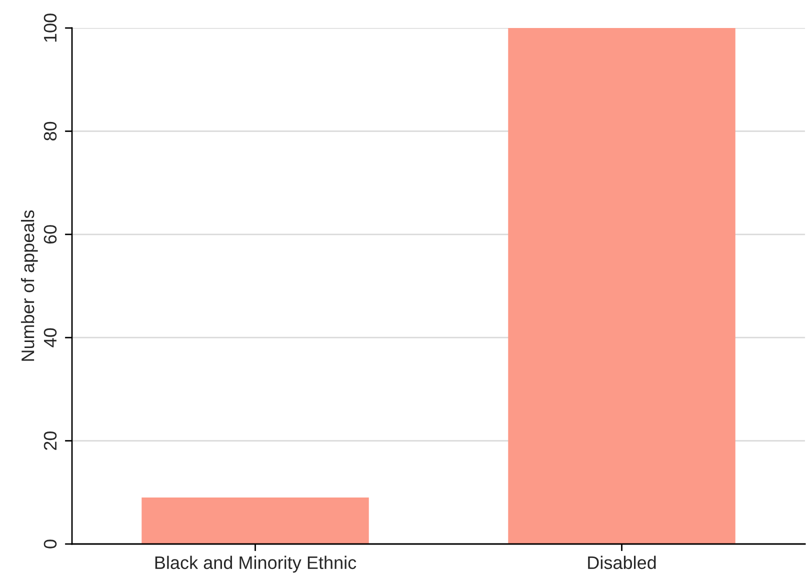 This screenshot has width=806, height=575. I want to click on y-axis-title: Number of appeals, so click(29, 285).